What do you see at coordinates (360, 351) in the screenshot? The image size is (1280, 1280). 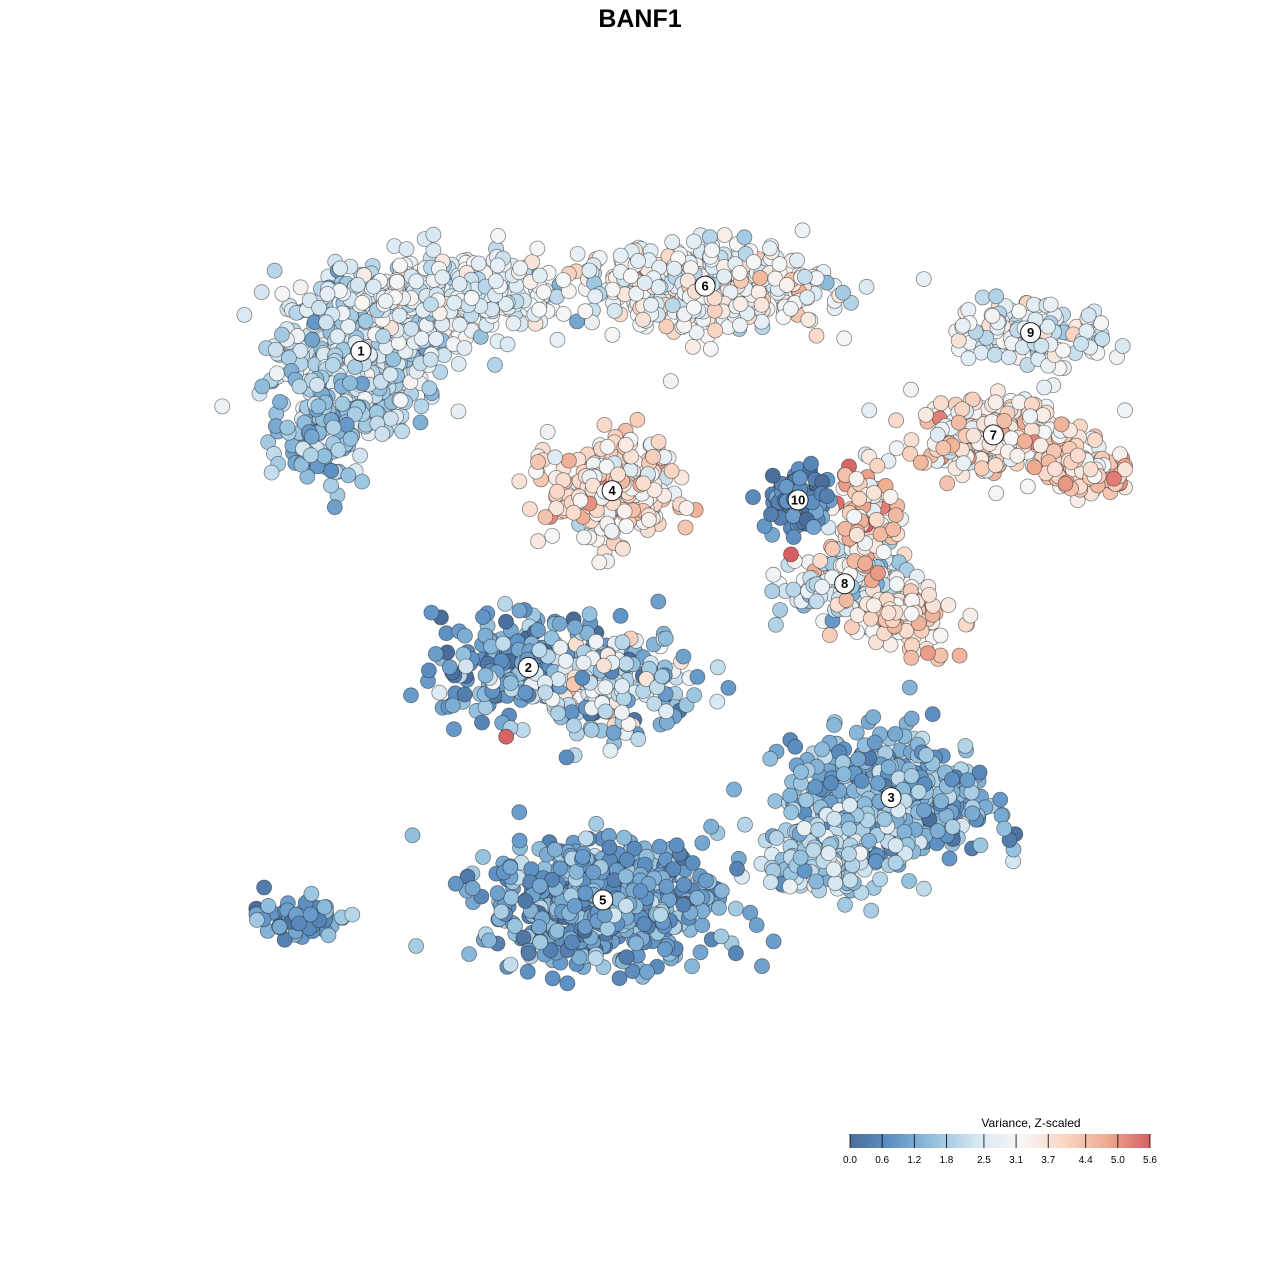 I see `cluster-label-text: 1` at bounding box center [360, 351].